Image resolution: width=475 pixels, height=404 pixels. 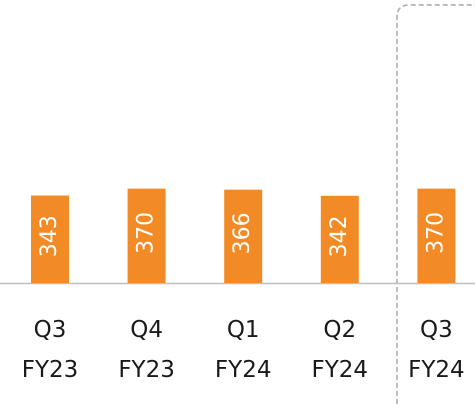 I want to click on x-tick-label: Q1, so click(x=243, y=330).